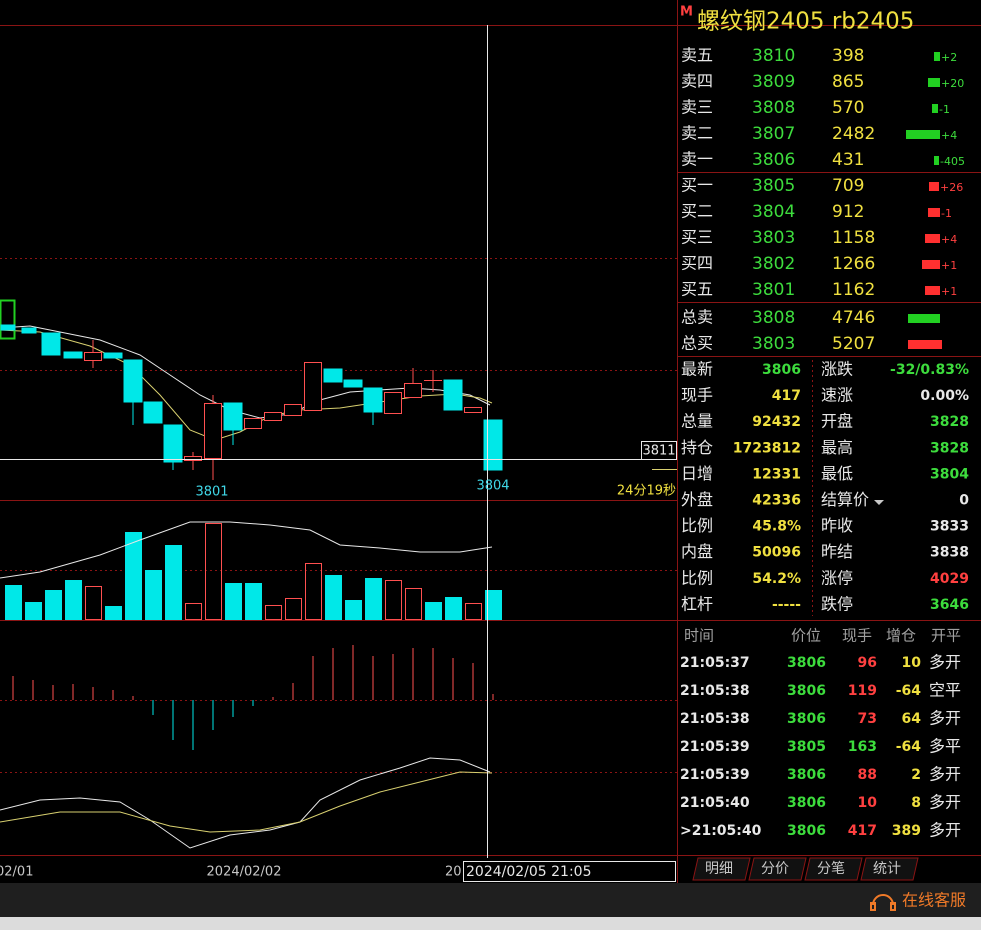 The height and width of the screenshot is (930, 981). I want to click on total-label: 总买, so click(697, 343).